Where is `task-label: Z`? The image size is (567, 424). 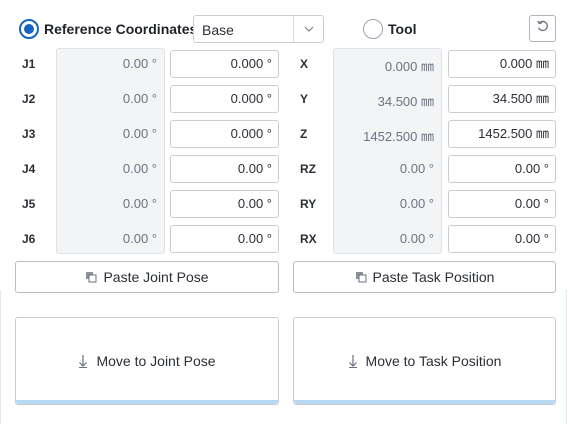 task-label: Z is located at coordinates (304, 134).